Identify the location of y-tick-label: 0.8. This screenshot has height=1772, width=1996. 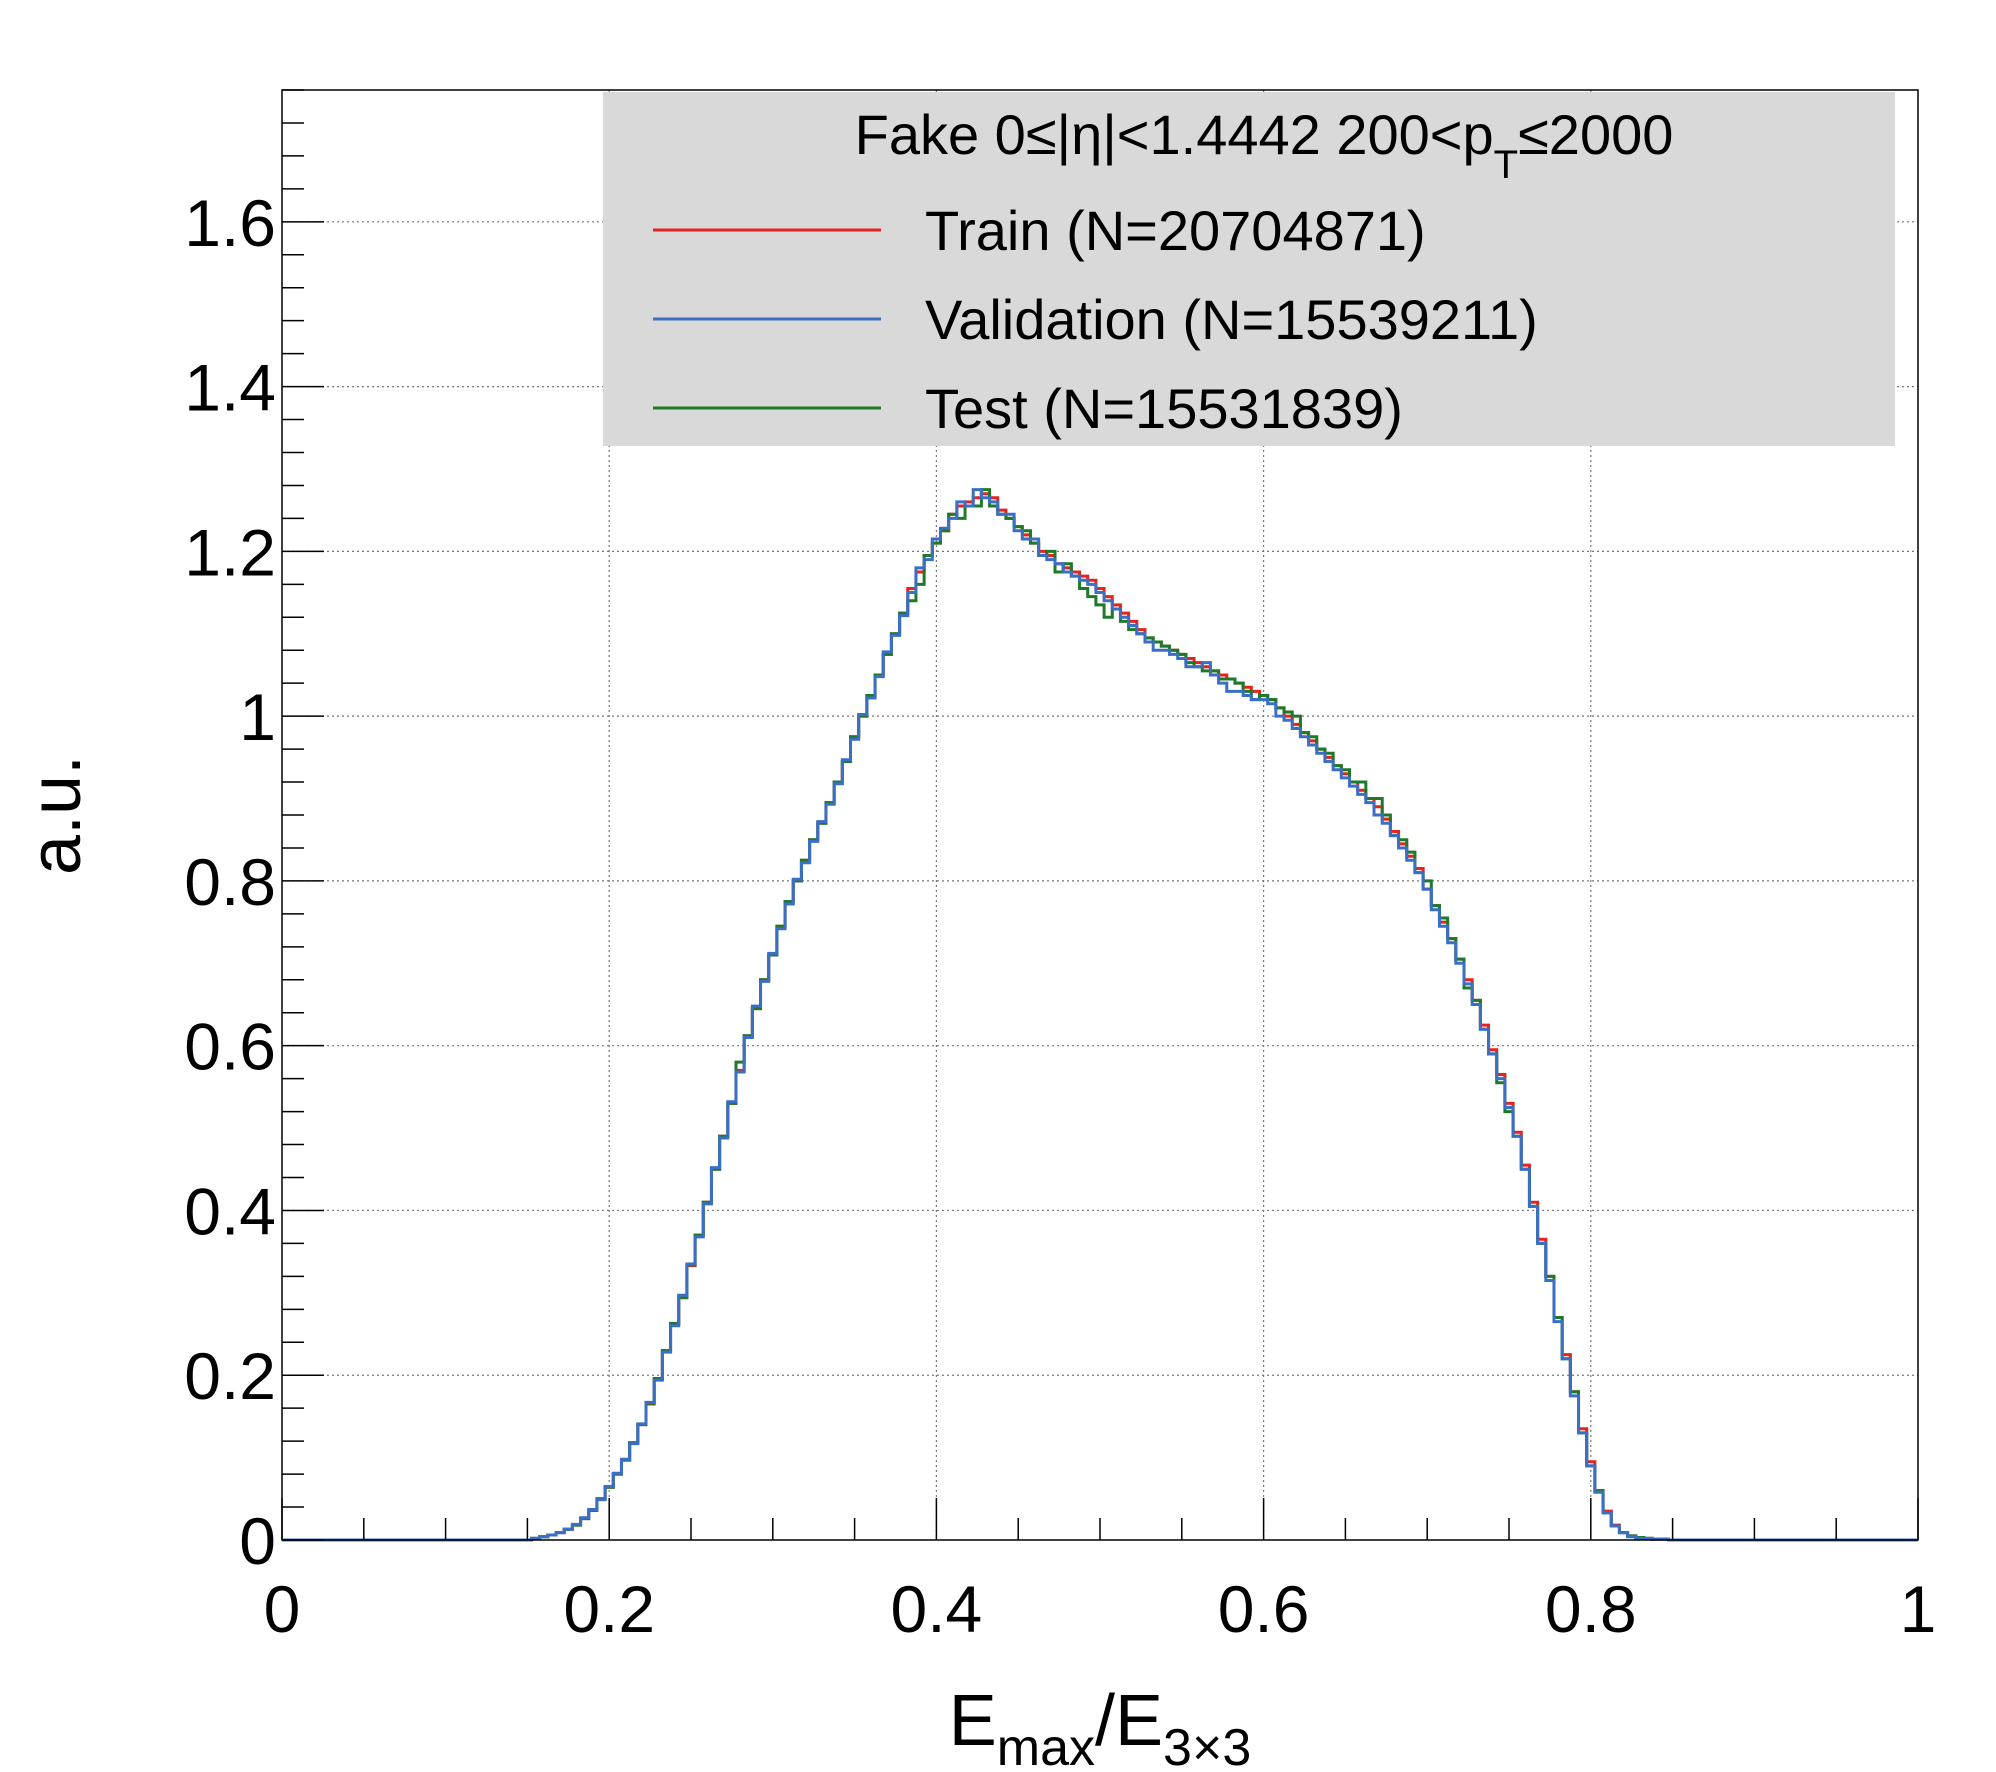
(230, 882).